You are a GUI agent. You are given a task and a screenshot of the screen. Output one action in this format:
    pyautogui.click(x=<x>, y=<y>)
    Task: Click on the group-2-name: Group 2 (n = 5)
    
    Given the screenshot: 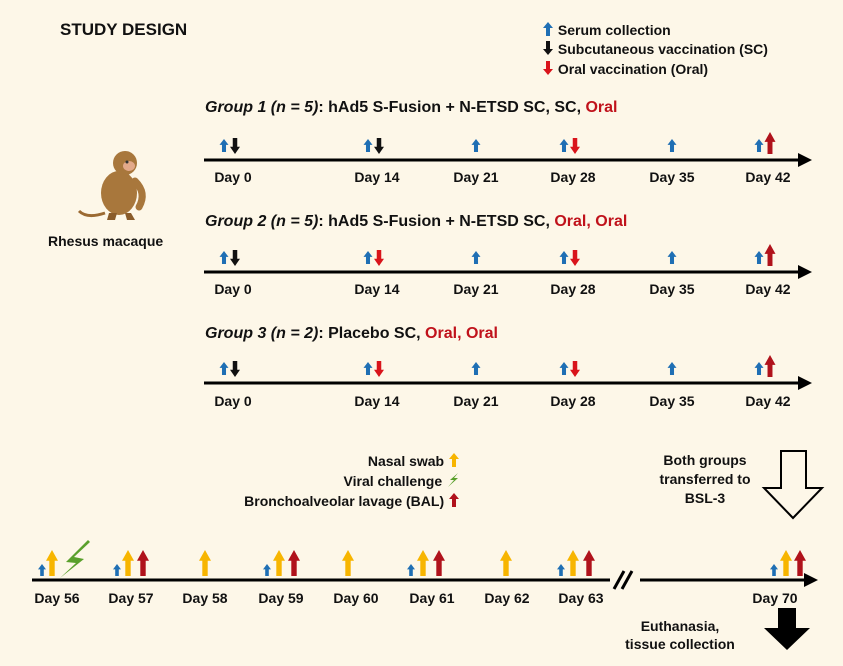 What is the action you would take?
    pyautogui.click(x=262, y=221)
    